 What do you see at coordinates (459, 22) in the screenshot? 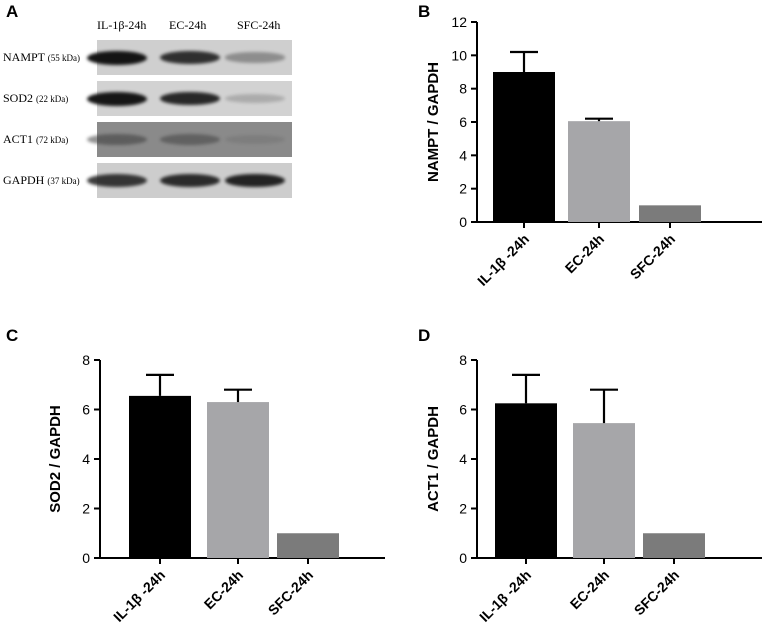
I see `y-tick-label: 12` at bounding box center [459, 22].